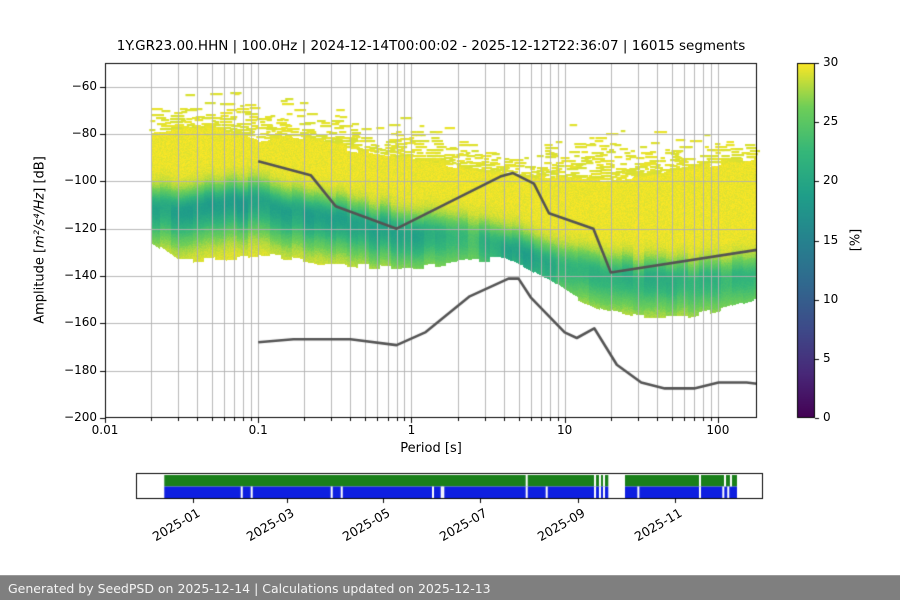  What do you see at coordinates (258, 430) in the screenshot?
I see `x-tick-label: 0.1` at bounding box center [258, 430].